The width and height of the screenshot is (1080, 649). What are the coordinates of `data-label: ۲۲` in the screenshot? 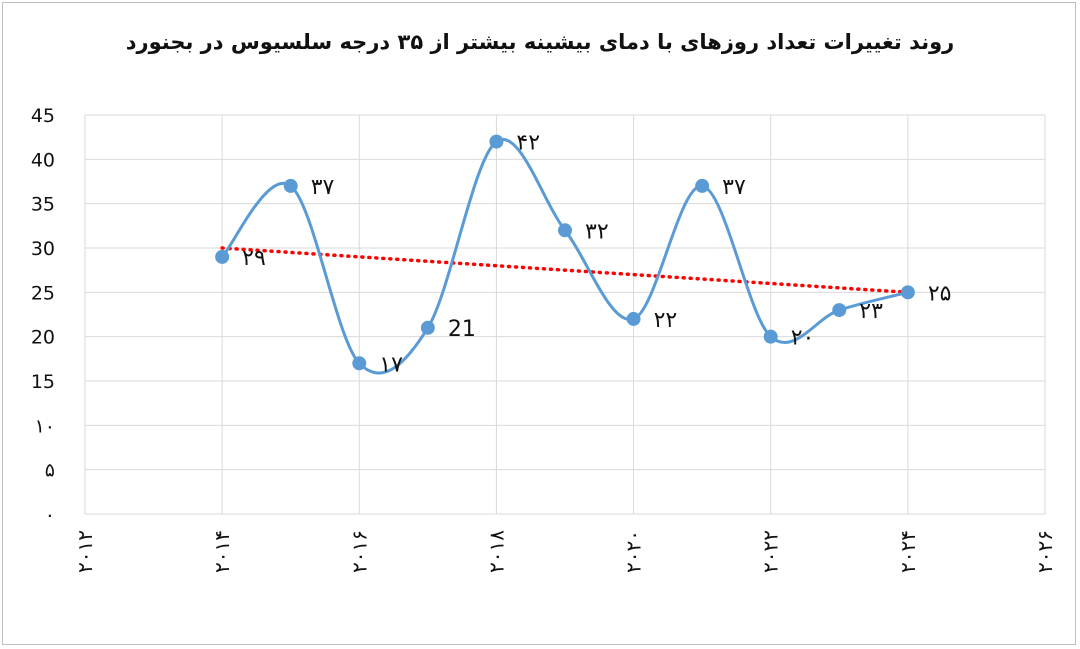 It's located at (666, 320).